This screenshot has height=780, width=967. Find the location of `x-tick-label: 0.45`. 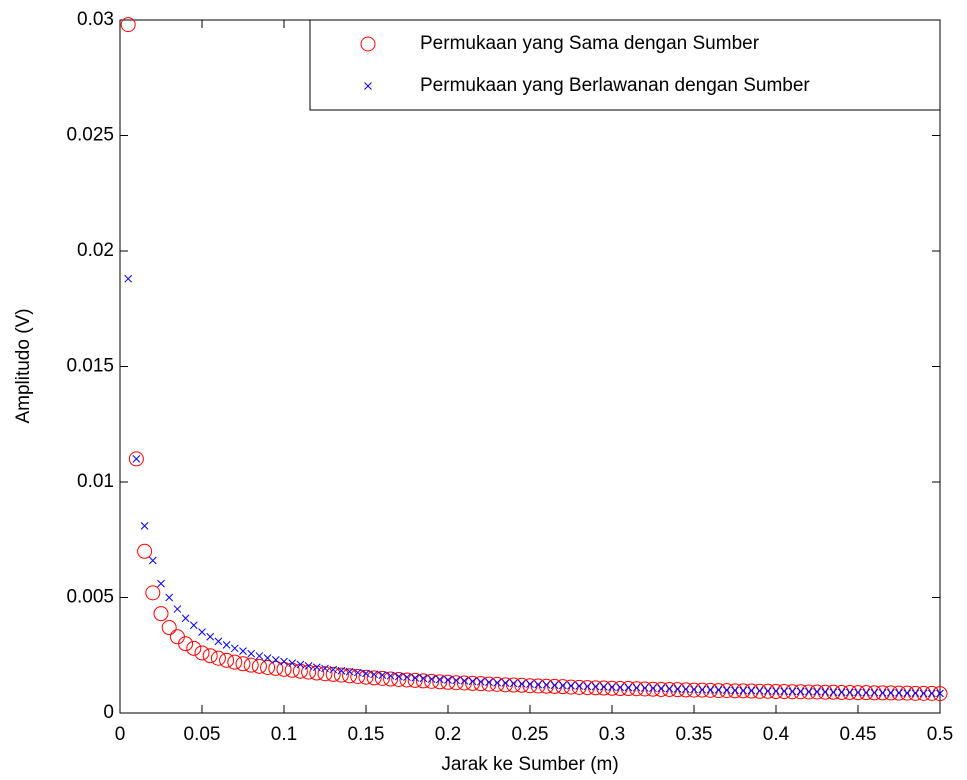

x-tick-label: 0.45 is located at coordinates (858, 734).